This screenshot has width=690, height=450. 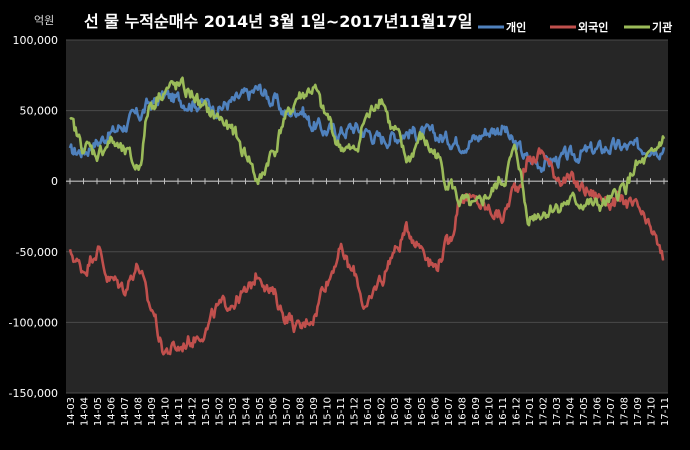 I want to click on x-tick-label: 15-04, so click(x=247, y=411).